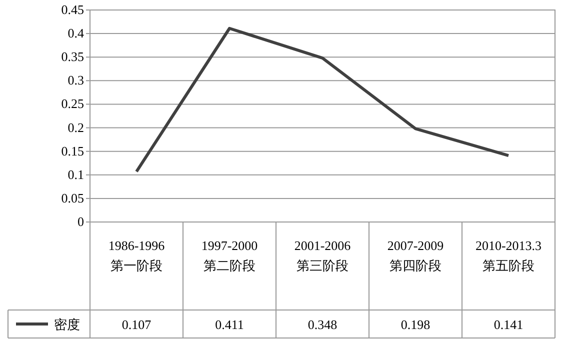 The image size is (563, 346). Describe the element at coordinates (229, 324) in the screenshot. I see `data-label: 0.411` at that location.